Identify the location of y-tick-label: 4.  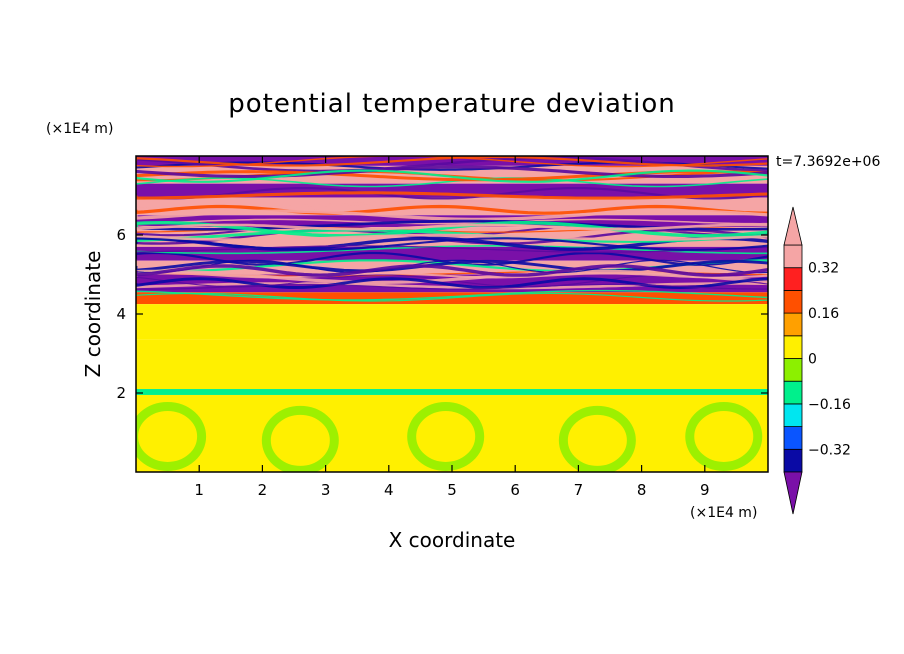
(121, 314).